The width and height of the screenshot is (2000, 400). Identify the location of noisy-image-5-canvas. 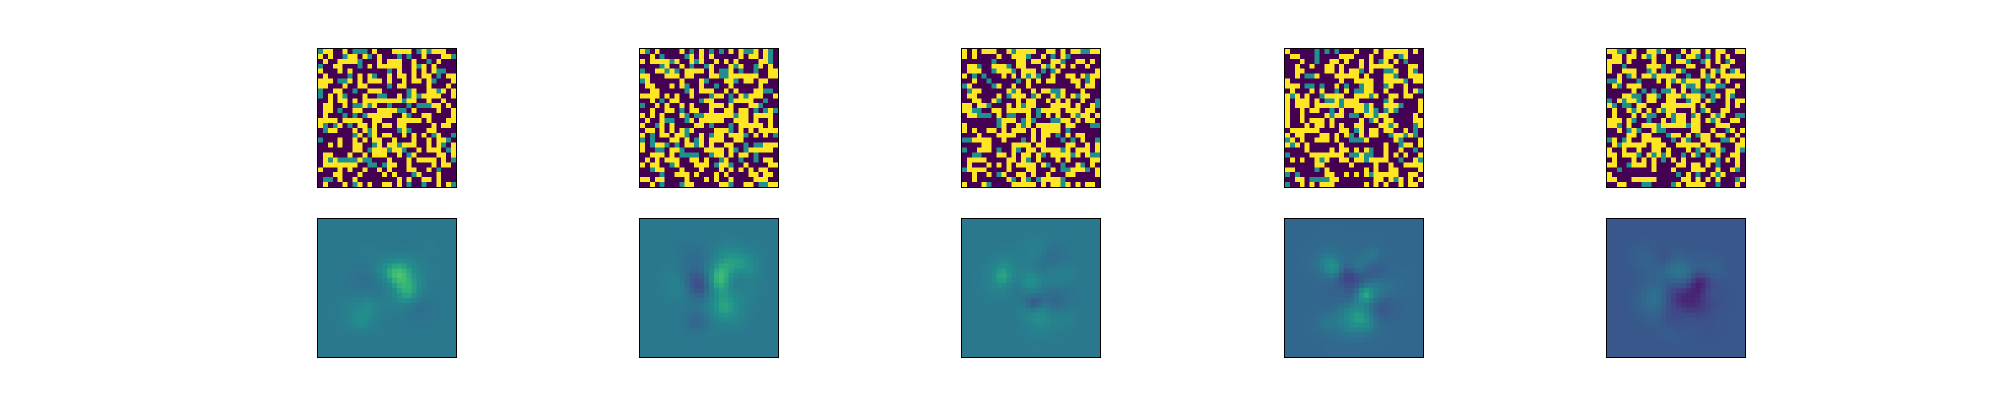
(1676, 118).